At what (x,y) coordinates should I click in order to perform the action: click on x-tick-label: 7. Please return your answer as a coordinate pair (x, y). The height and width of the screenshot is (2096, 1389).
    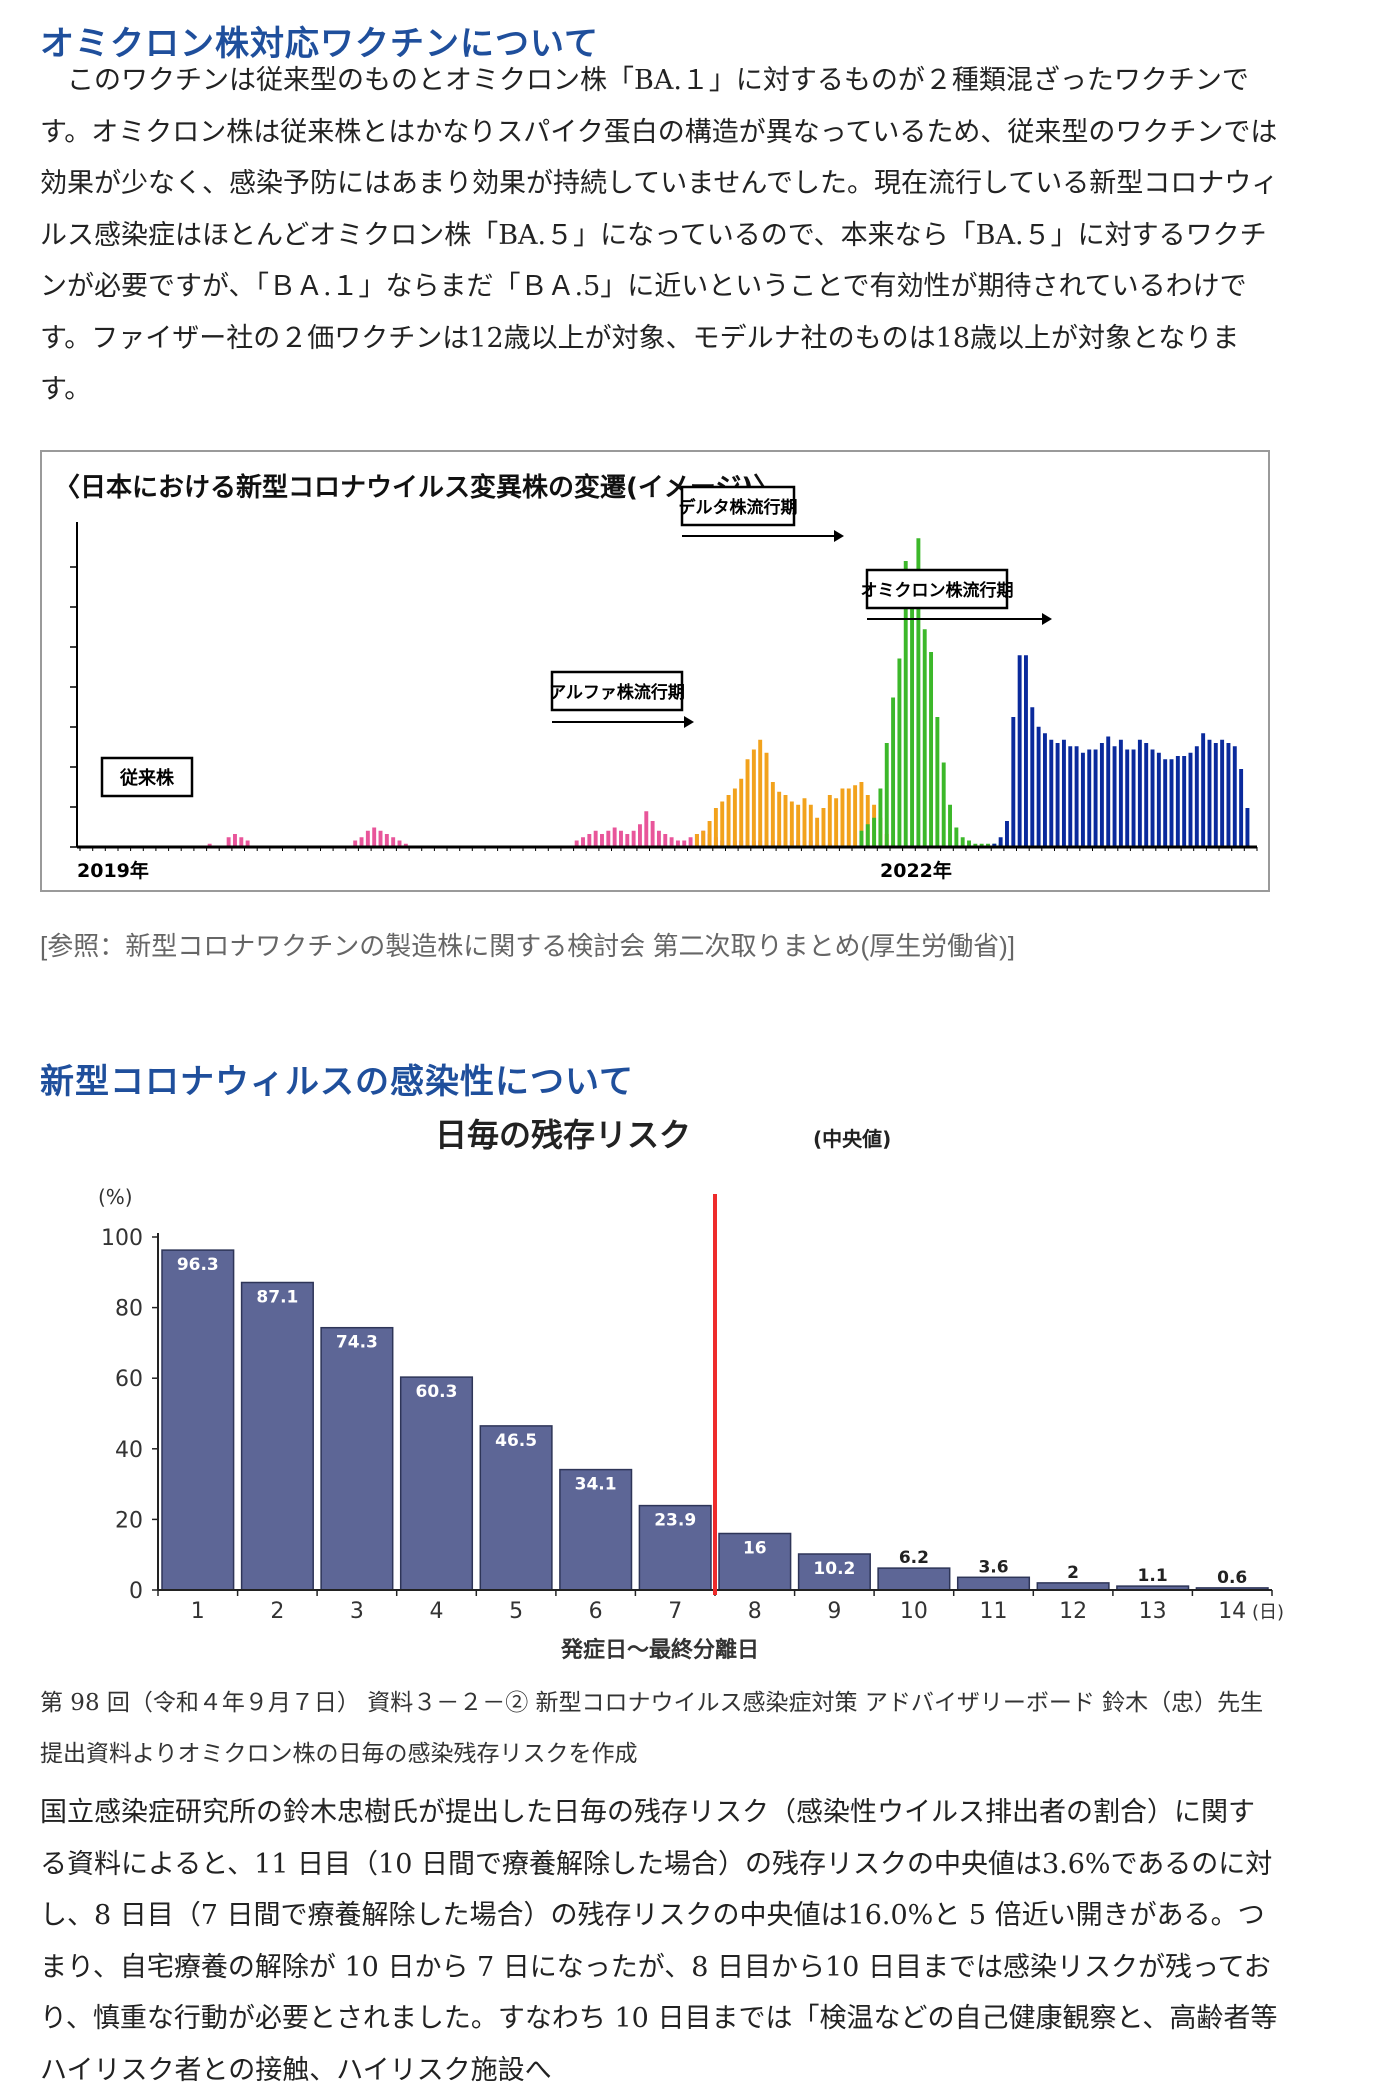
    Looking at the image, I should click on (675, 1611).